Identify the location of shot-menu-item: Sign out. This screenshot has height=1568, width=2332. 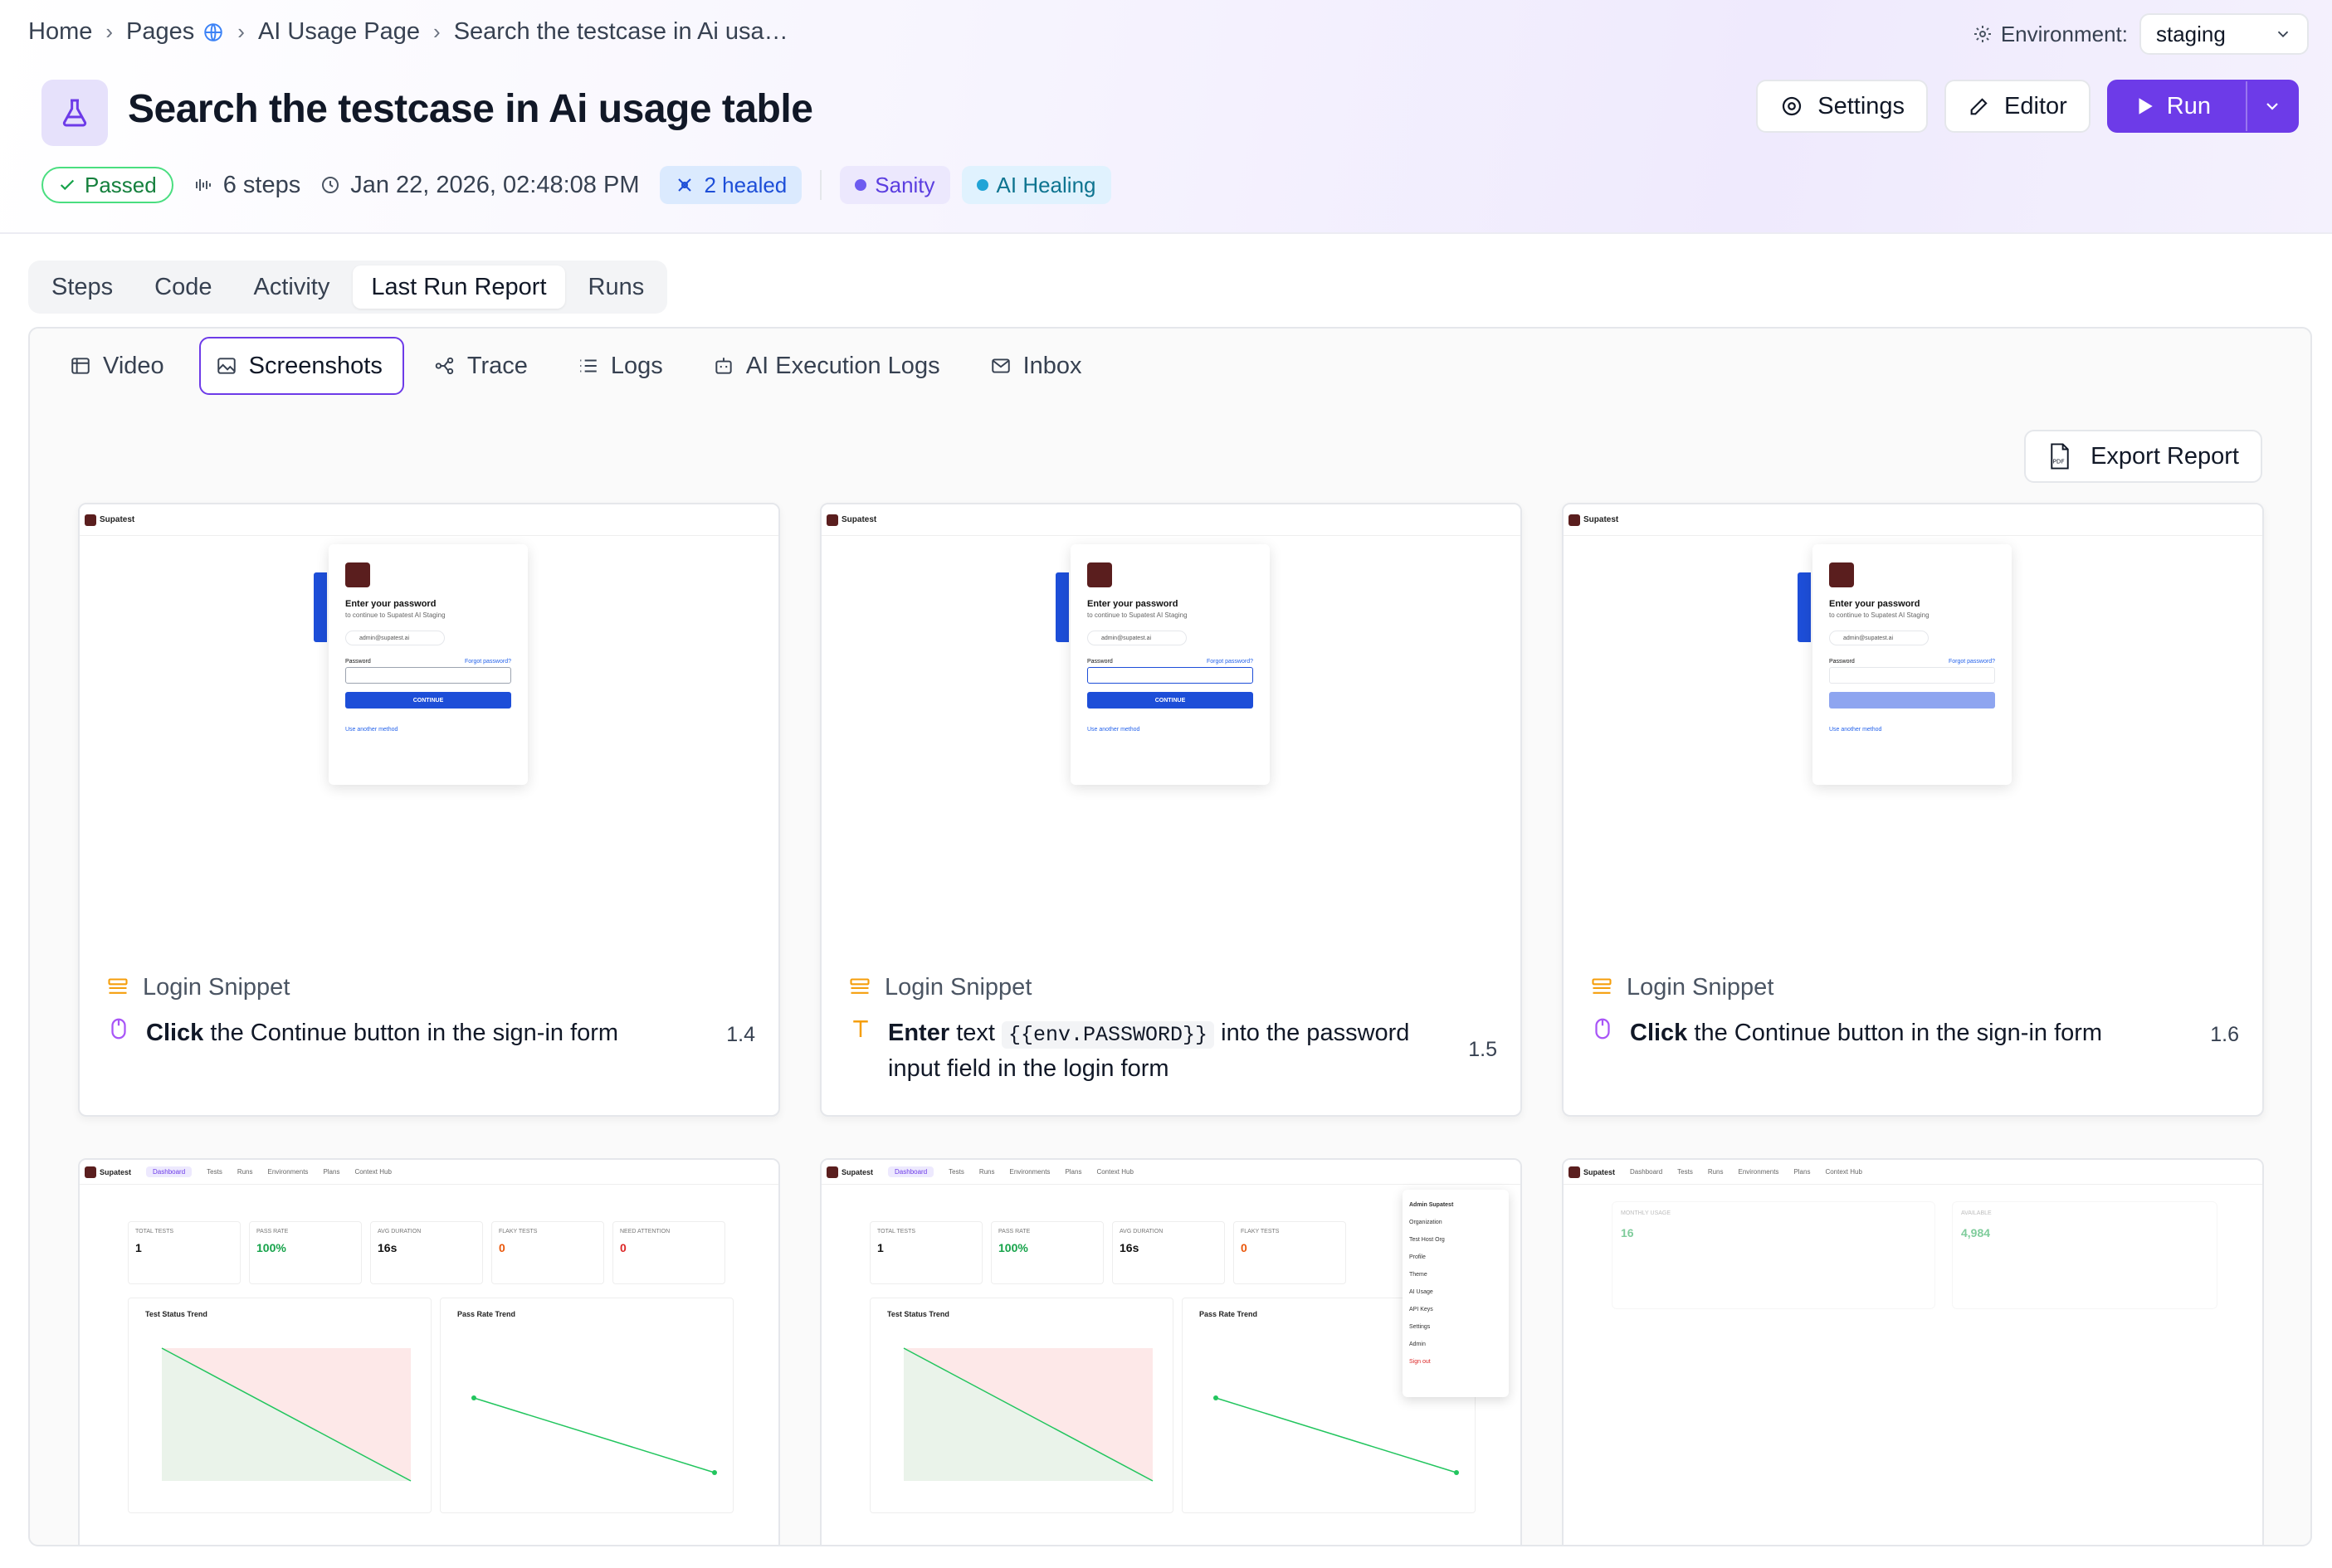
(1420, 1362).